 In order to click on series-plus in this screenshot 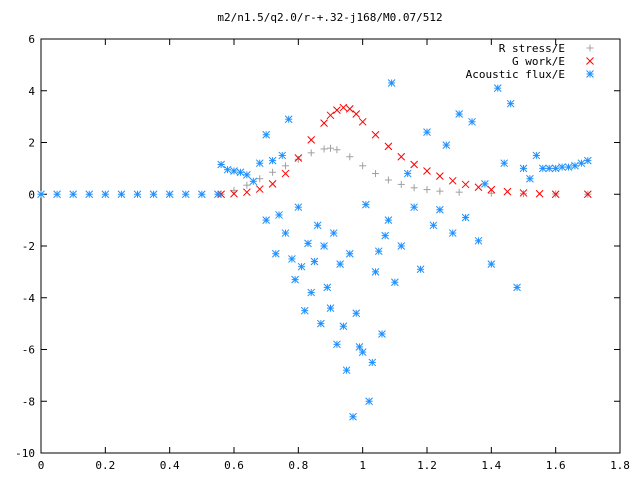, I will do `click(404, 171)`.